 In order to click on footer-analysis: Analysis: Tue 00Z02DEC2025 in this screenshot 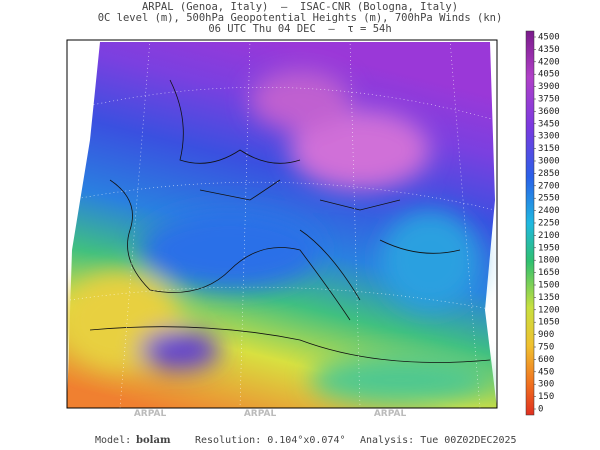, I will do `click(438, 440)`.